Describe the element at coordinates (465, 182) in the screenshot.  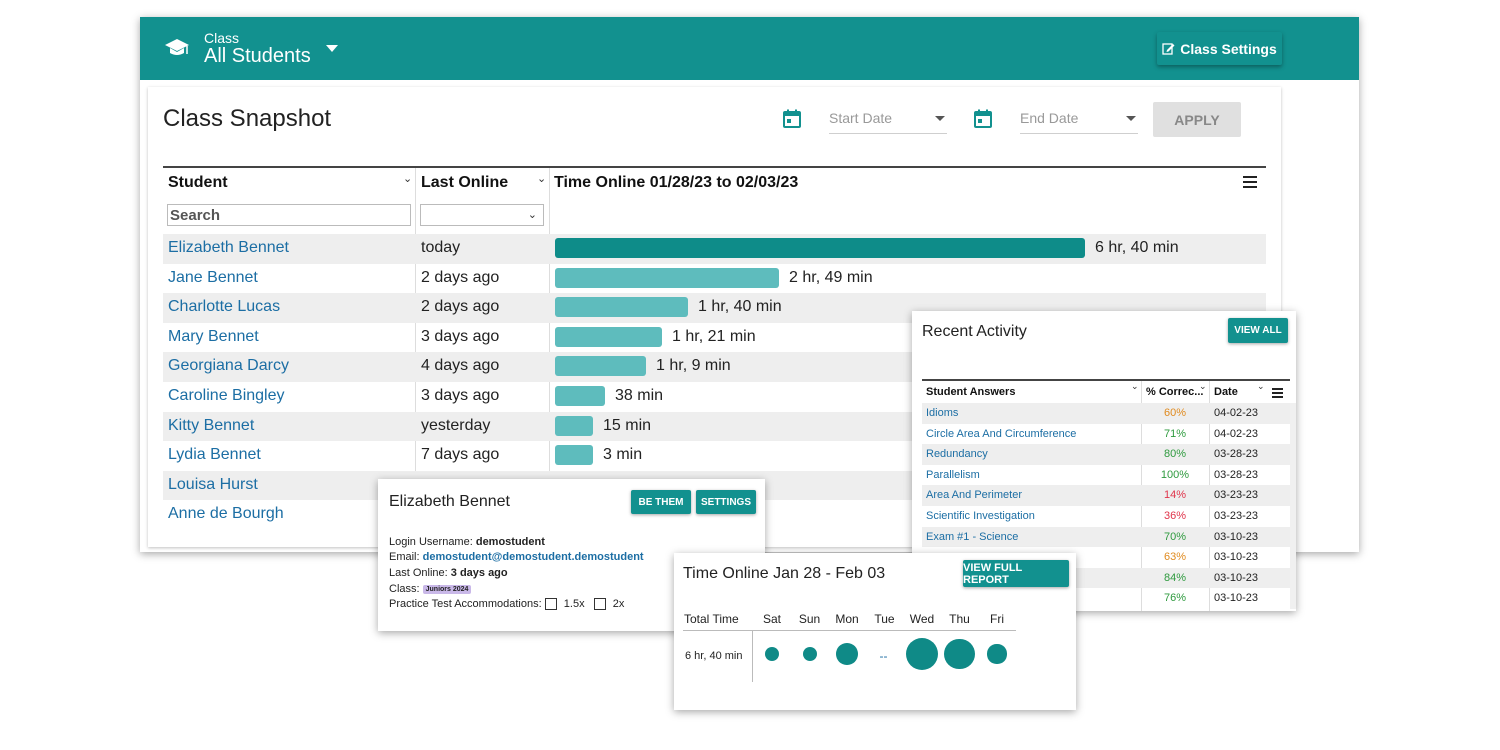
I see `column-header-last-online: Last Online` at that location.